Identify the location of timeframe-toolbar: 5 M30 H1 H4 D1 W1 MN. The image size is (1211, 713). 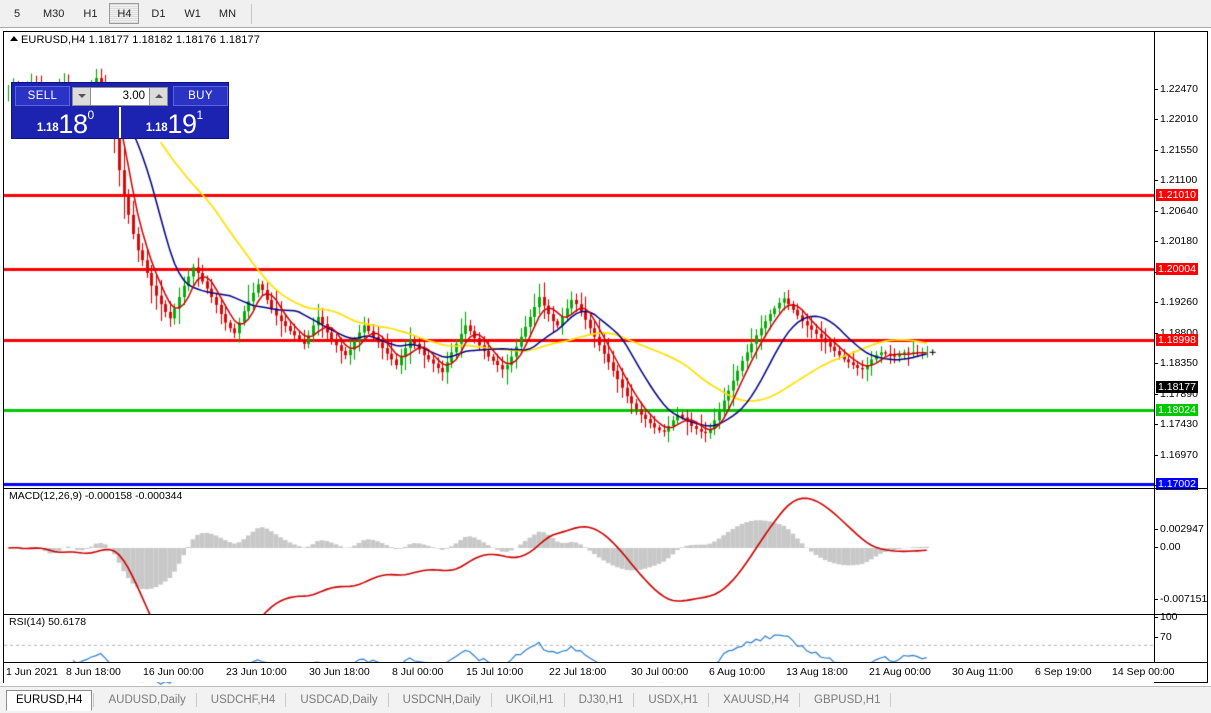
(129, 13).